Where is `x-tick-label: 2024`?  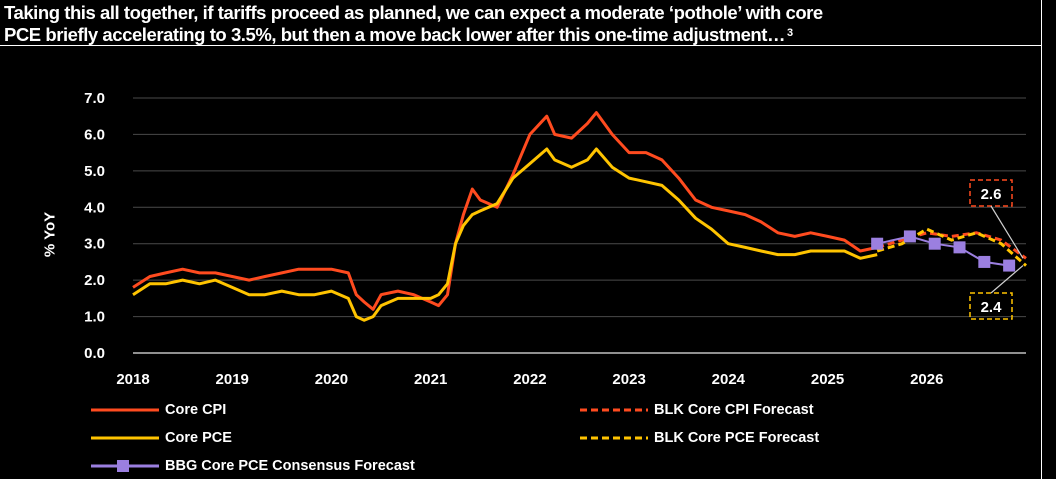 x-tick-label: 2024 is located at coordinates (729, 379).